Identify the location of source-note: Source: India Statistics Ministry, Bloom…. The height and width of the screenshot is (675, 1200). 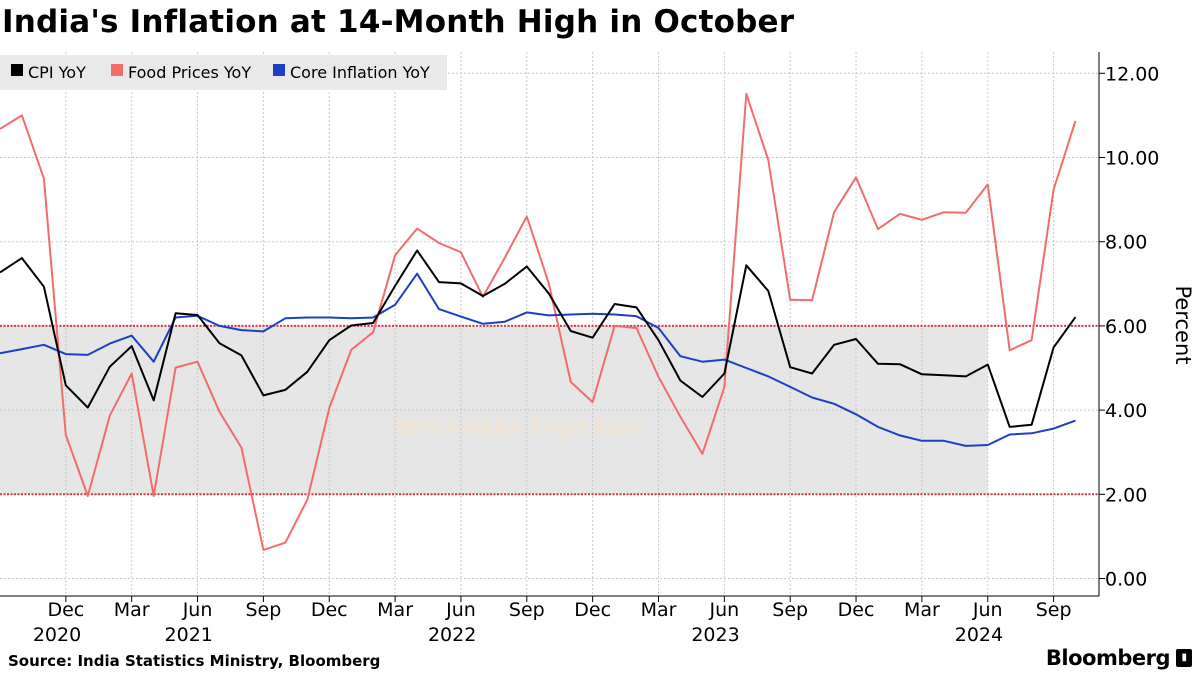
(194, 661).